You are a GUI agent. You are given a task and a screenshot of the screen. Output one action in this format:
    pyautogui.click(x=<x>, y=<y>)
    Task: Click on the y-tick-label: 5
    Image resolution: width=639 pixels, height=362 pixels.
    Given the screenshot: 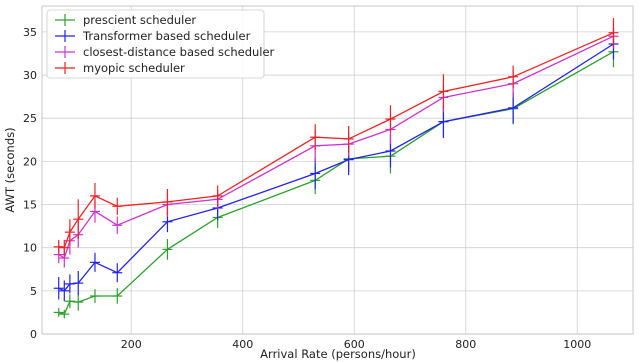 What is the action you would take?
    pyautogui.click(x=33, y=291)
    